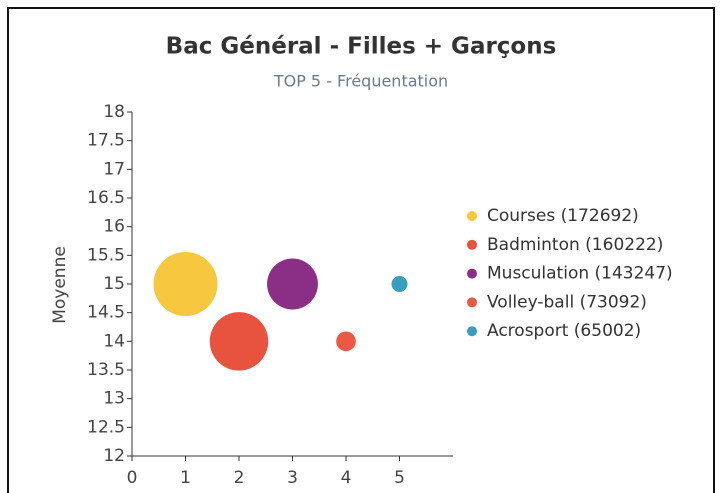 The height and width of the screenshot is (493, 722). What do you see at coordinates (114, 169) in the screenshot?
I see `y-tick-label: 17` at bounding box center [114, 169].